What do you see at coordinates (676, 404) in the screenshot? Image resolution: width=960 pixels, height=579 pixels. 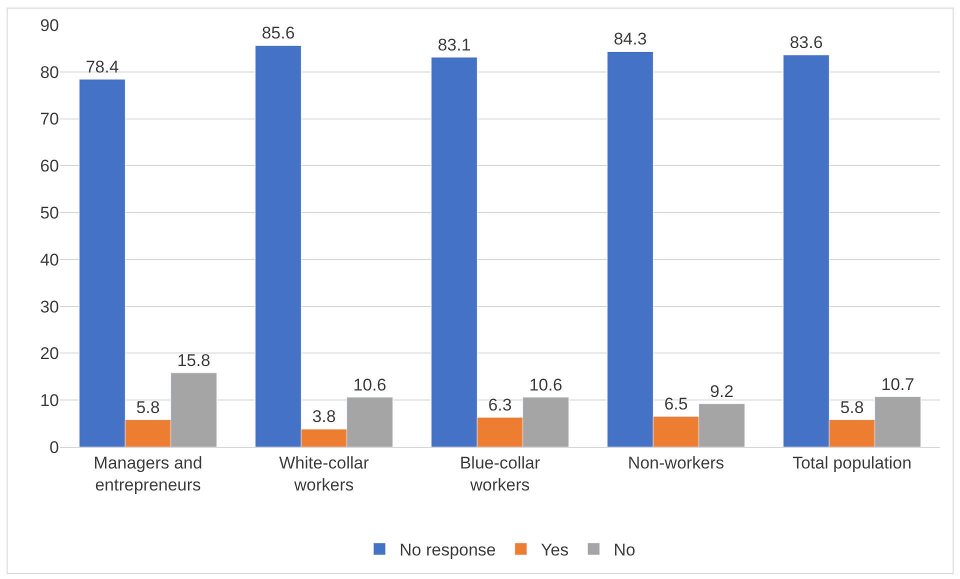 I see `data-label: 6.5` at bounding box center [676, 404].